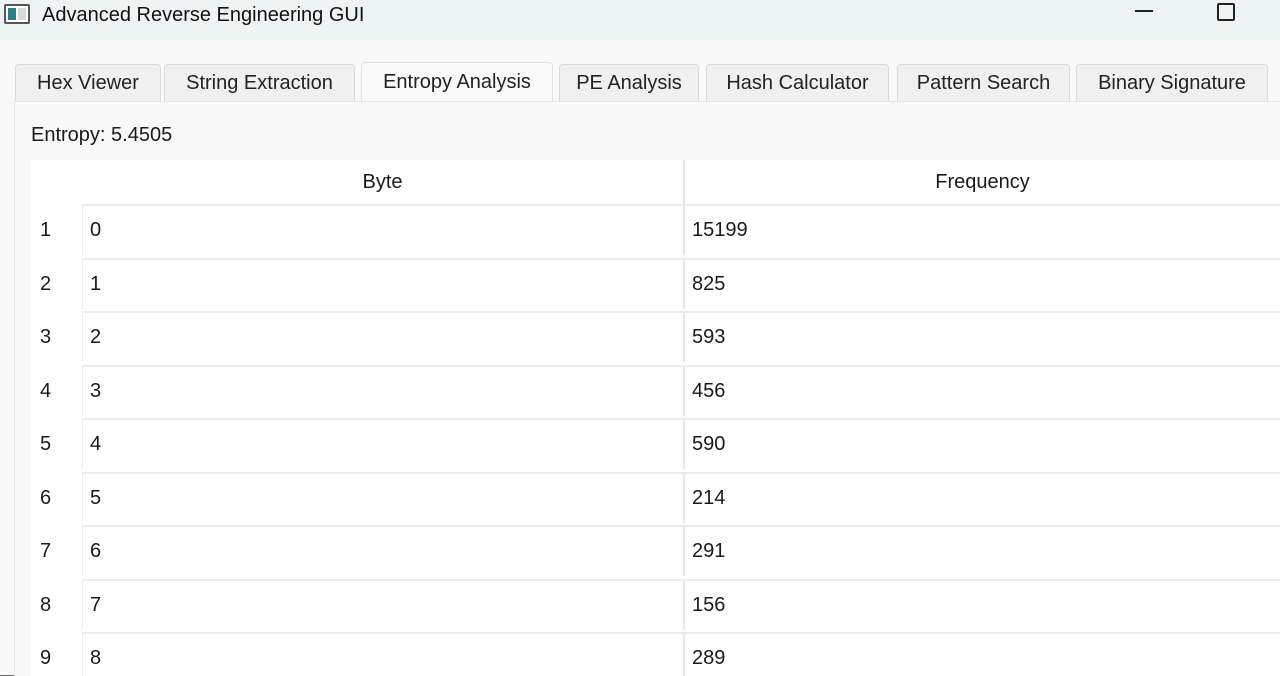 The image size is (1280, 676). I want to click on tab-pattern-search: Pattern Search, so click(983, 82).